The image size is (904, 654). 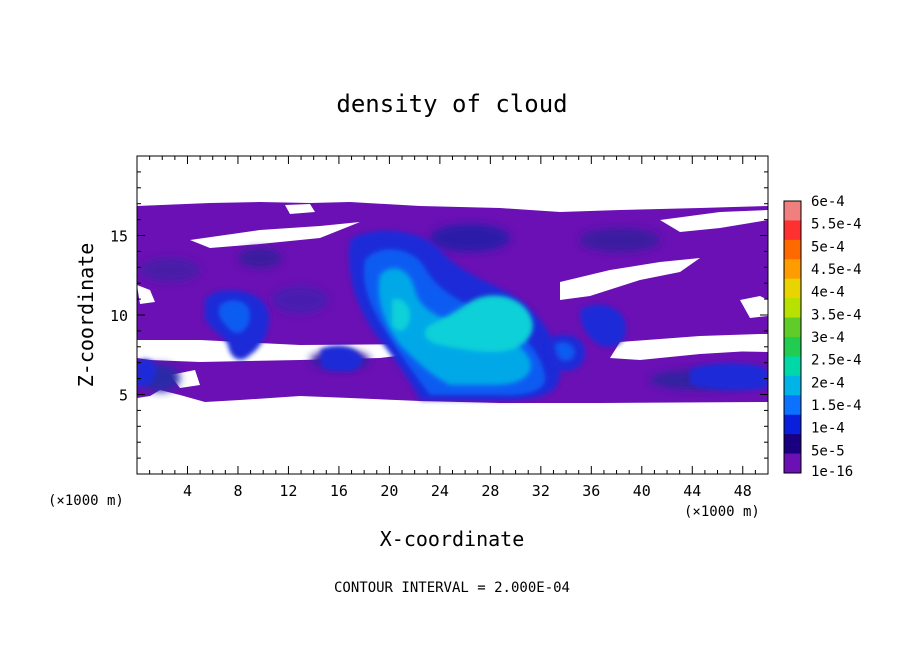 I want to click on x-tick-label: 16, so click(x=339, y=491).